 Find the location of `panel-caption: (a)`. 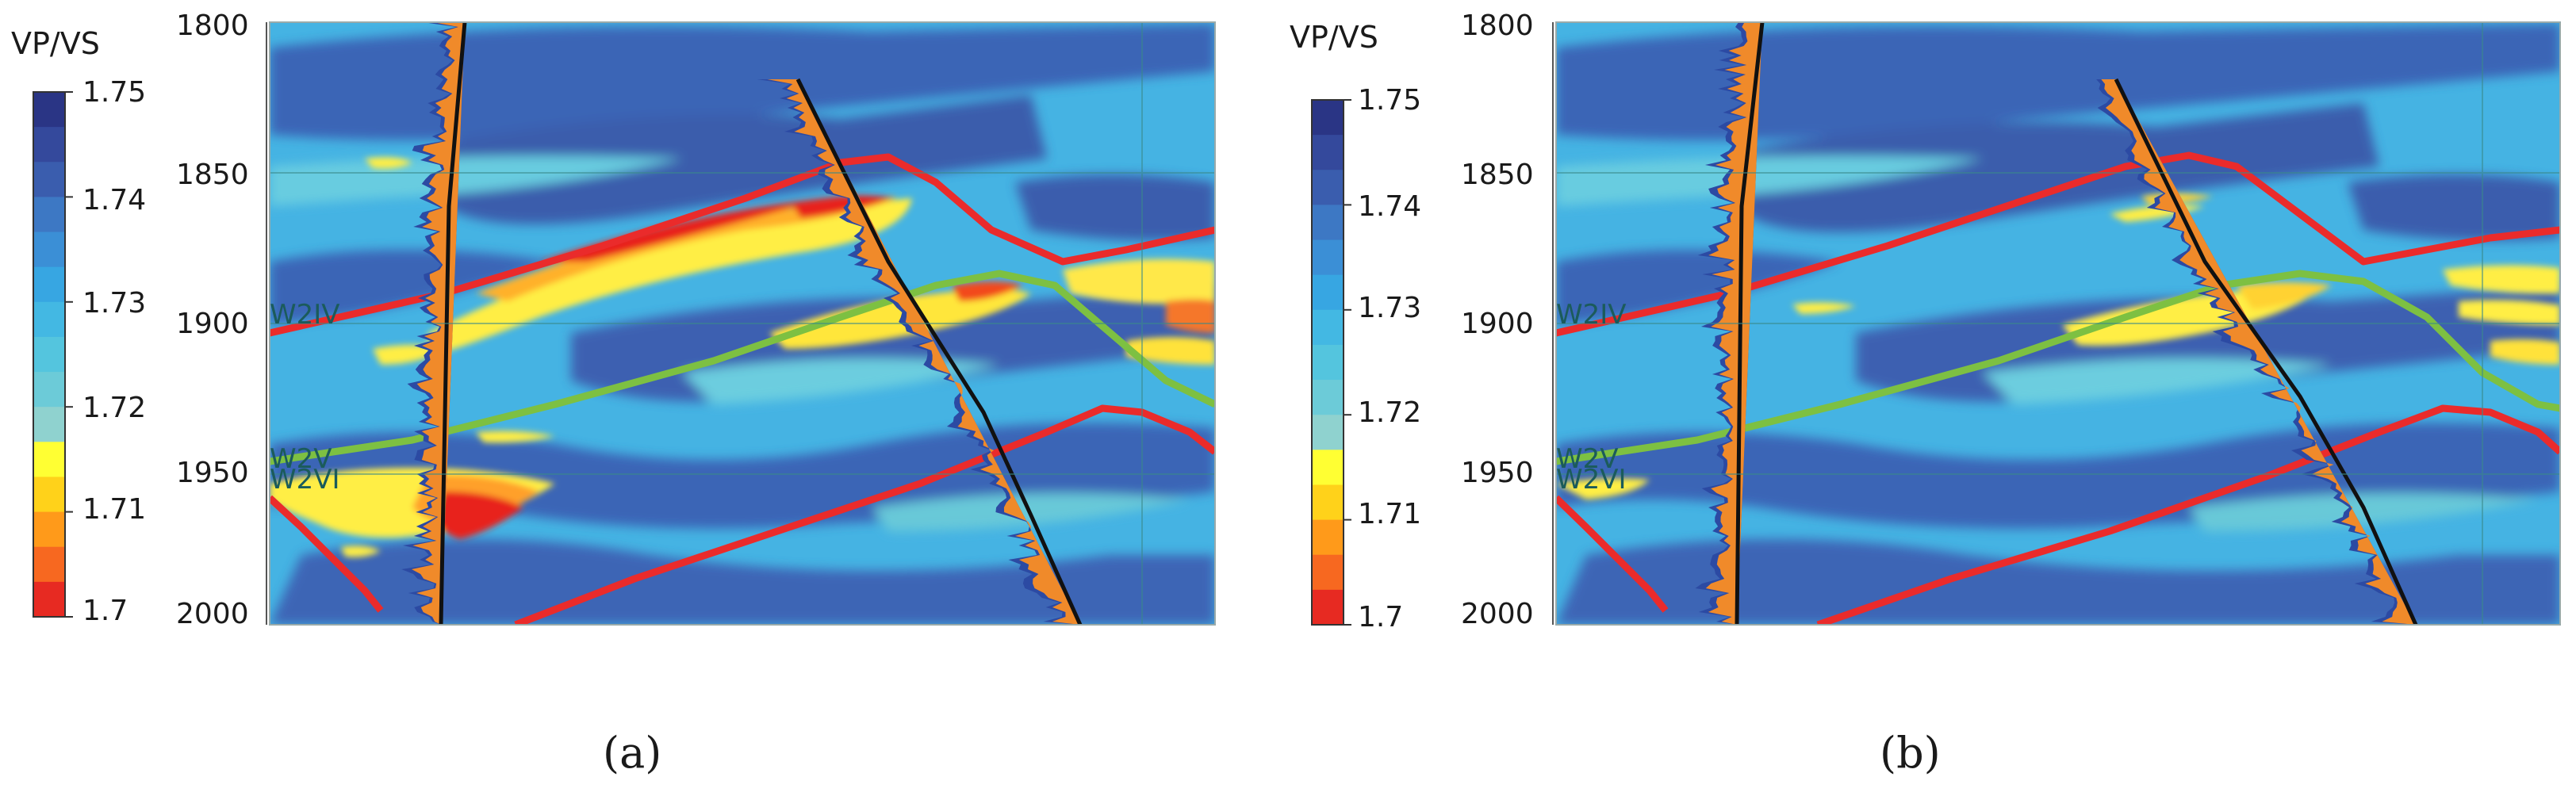

panel-caption: (a) is located at coordinates (632, 753).